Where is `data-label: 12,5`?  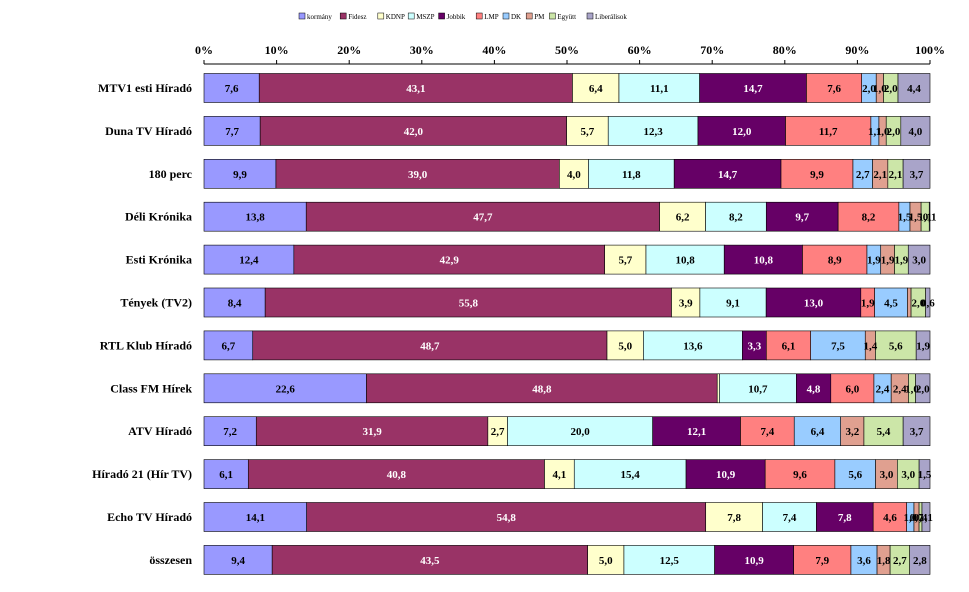
data-label: 12,5 is located at coordinates (670, 561).